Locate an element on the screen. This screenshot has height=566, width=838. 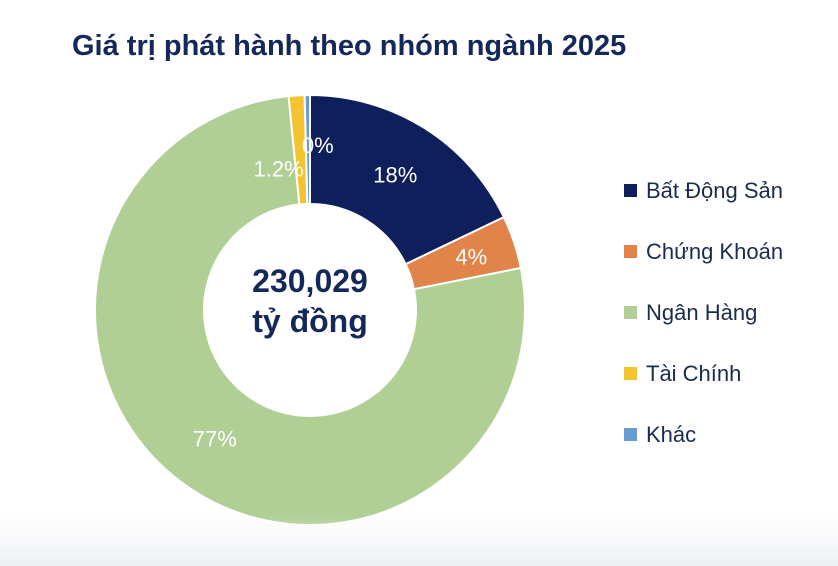
slice-bất-động-sản is located at coordinates (407, 179).